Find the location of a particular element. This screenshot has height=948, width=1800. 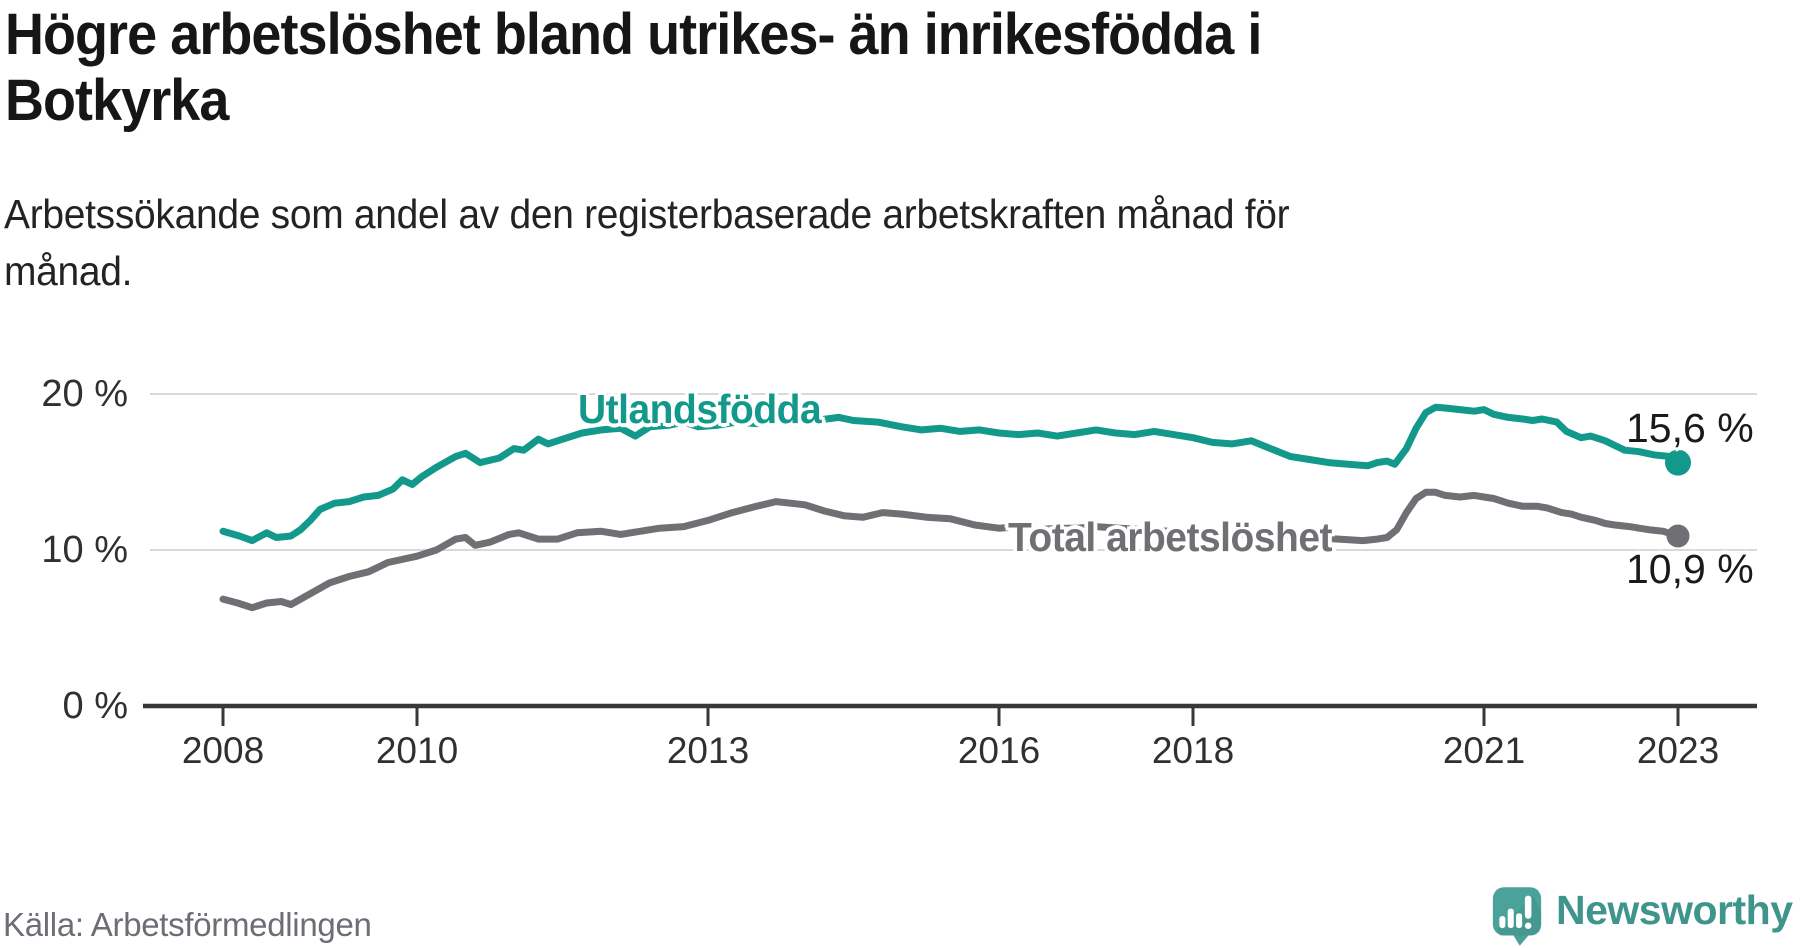

x-tick-label: 2023 is located at coordinates (1678, 750).